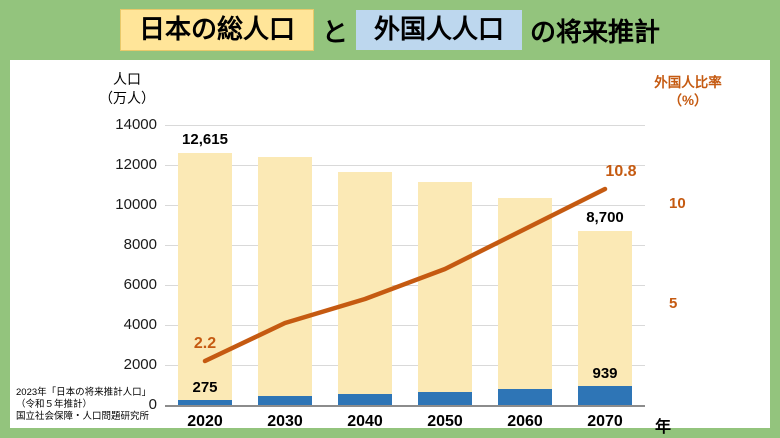 Image resolution: width=780 pixels, height=438 pixels. Describe the element at coordinates (673, 303) in the screenshot. I see `right-axis-tick: 5` at that location.